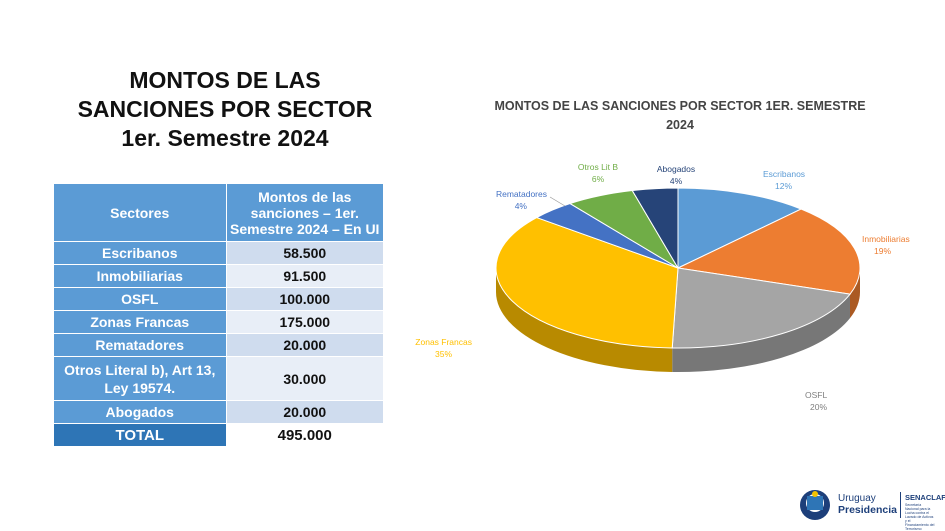  I want to click on pie-label-category: Rematadores, so click(521, 194).